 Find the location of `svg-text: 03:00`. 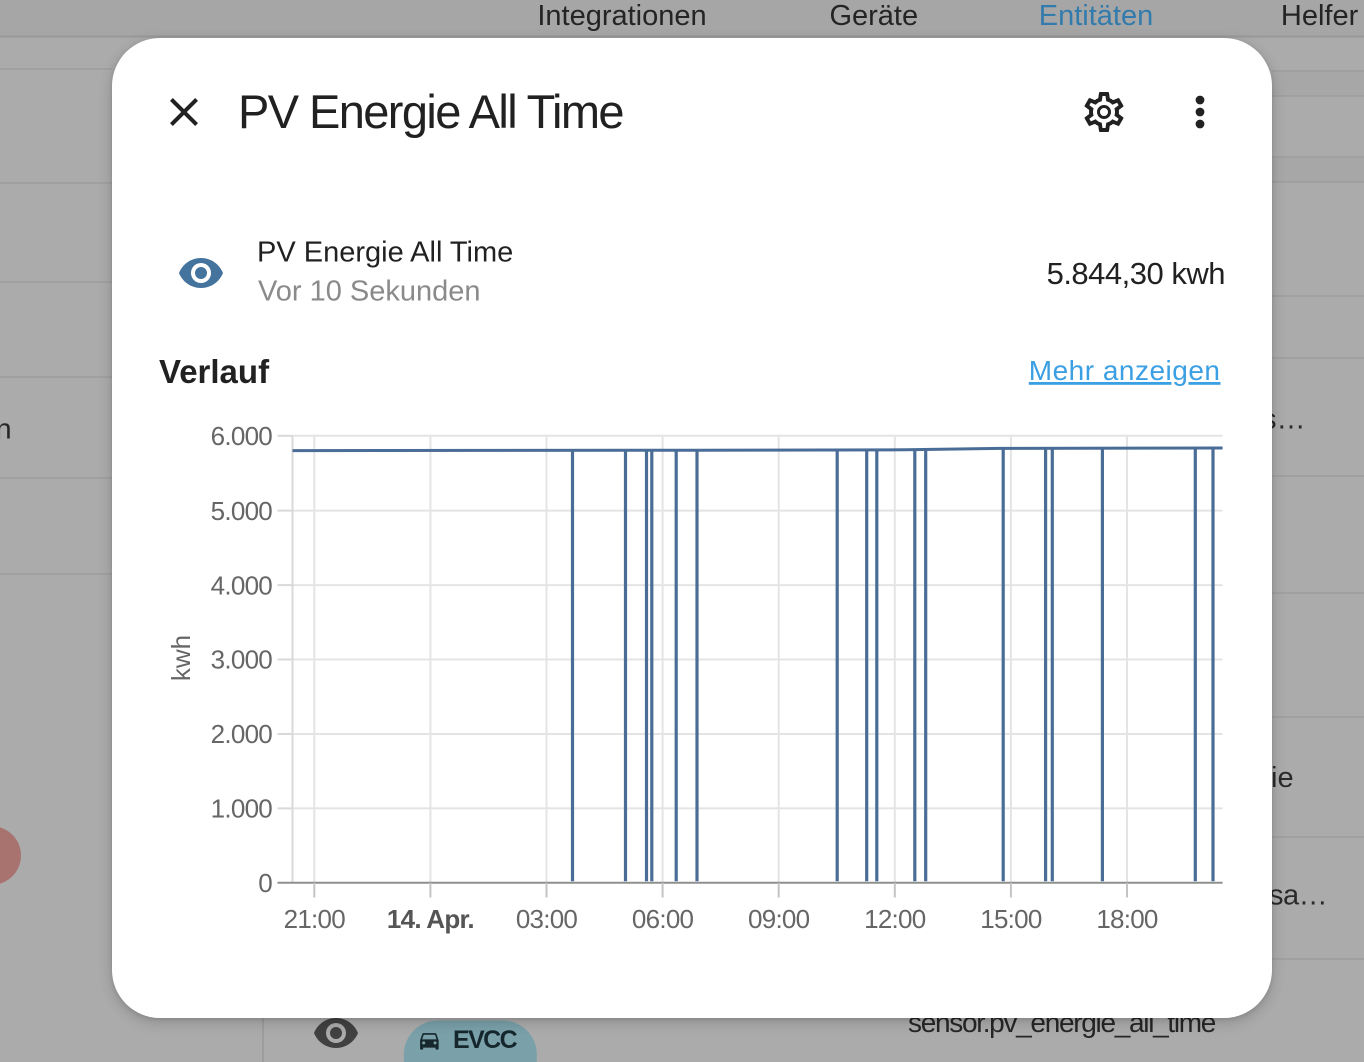

svg-text: 03:00 is located at coordinates (547, 919).